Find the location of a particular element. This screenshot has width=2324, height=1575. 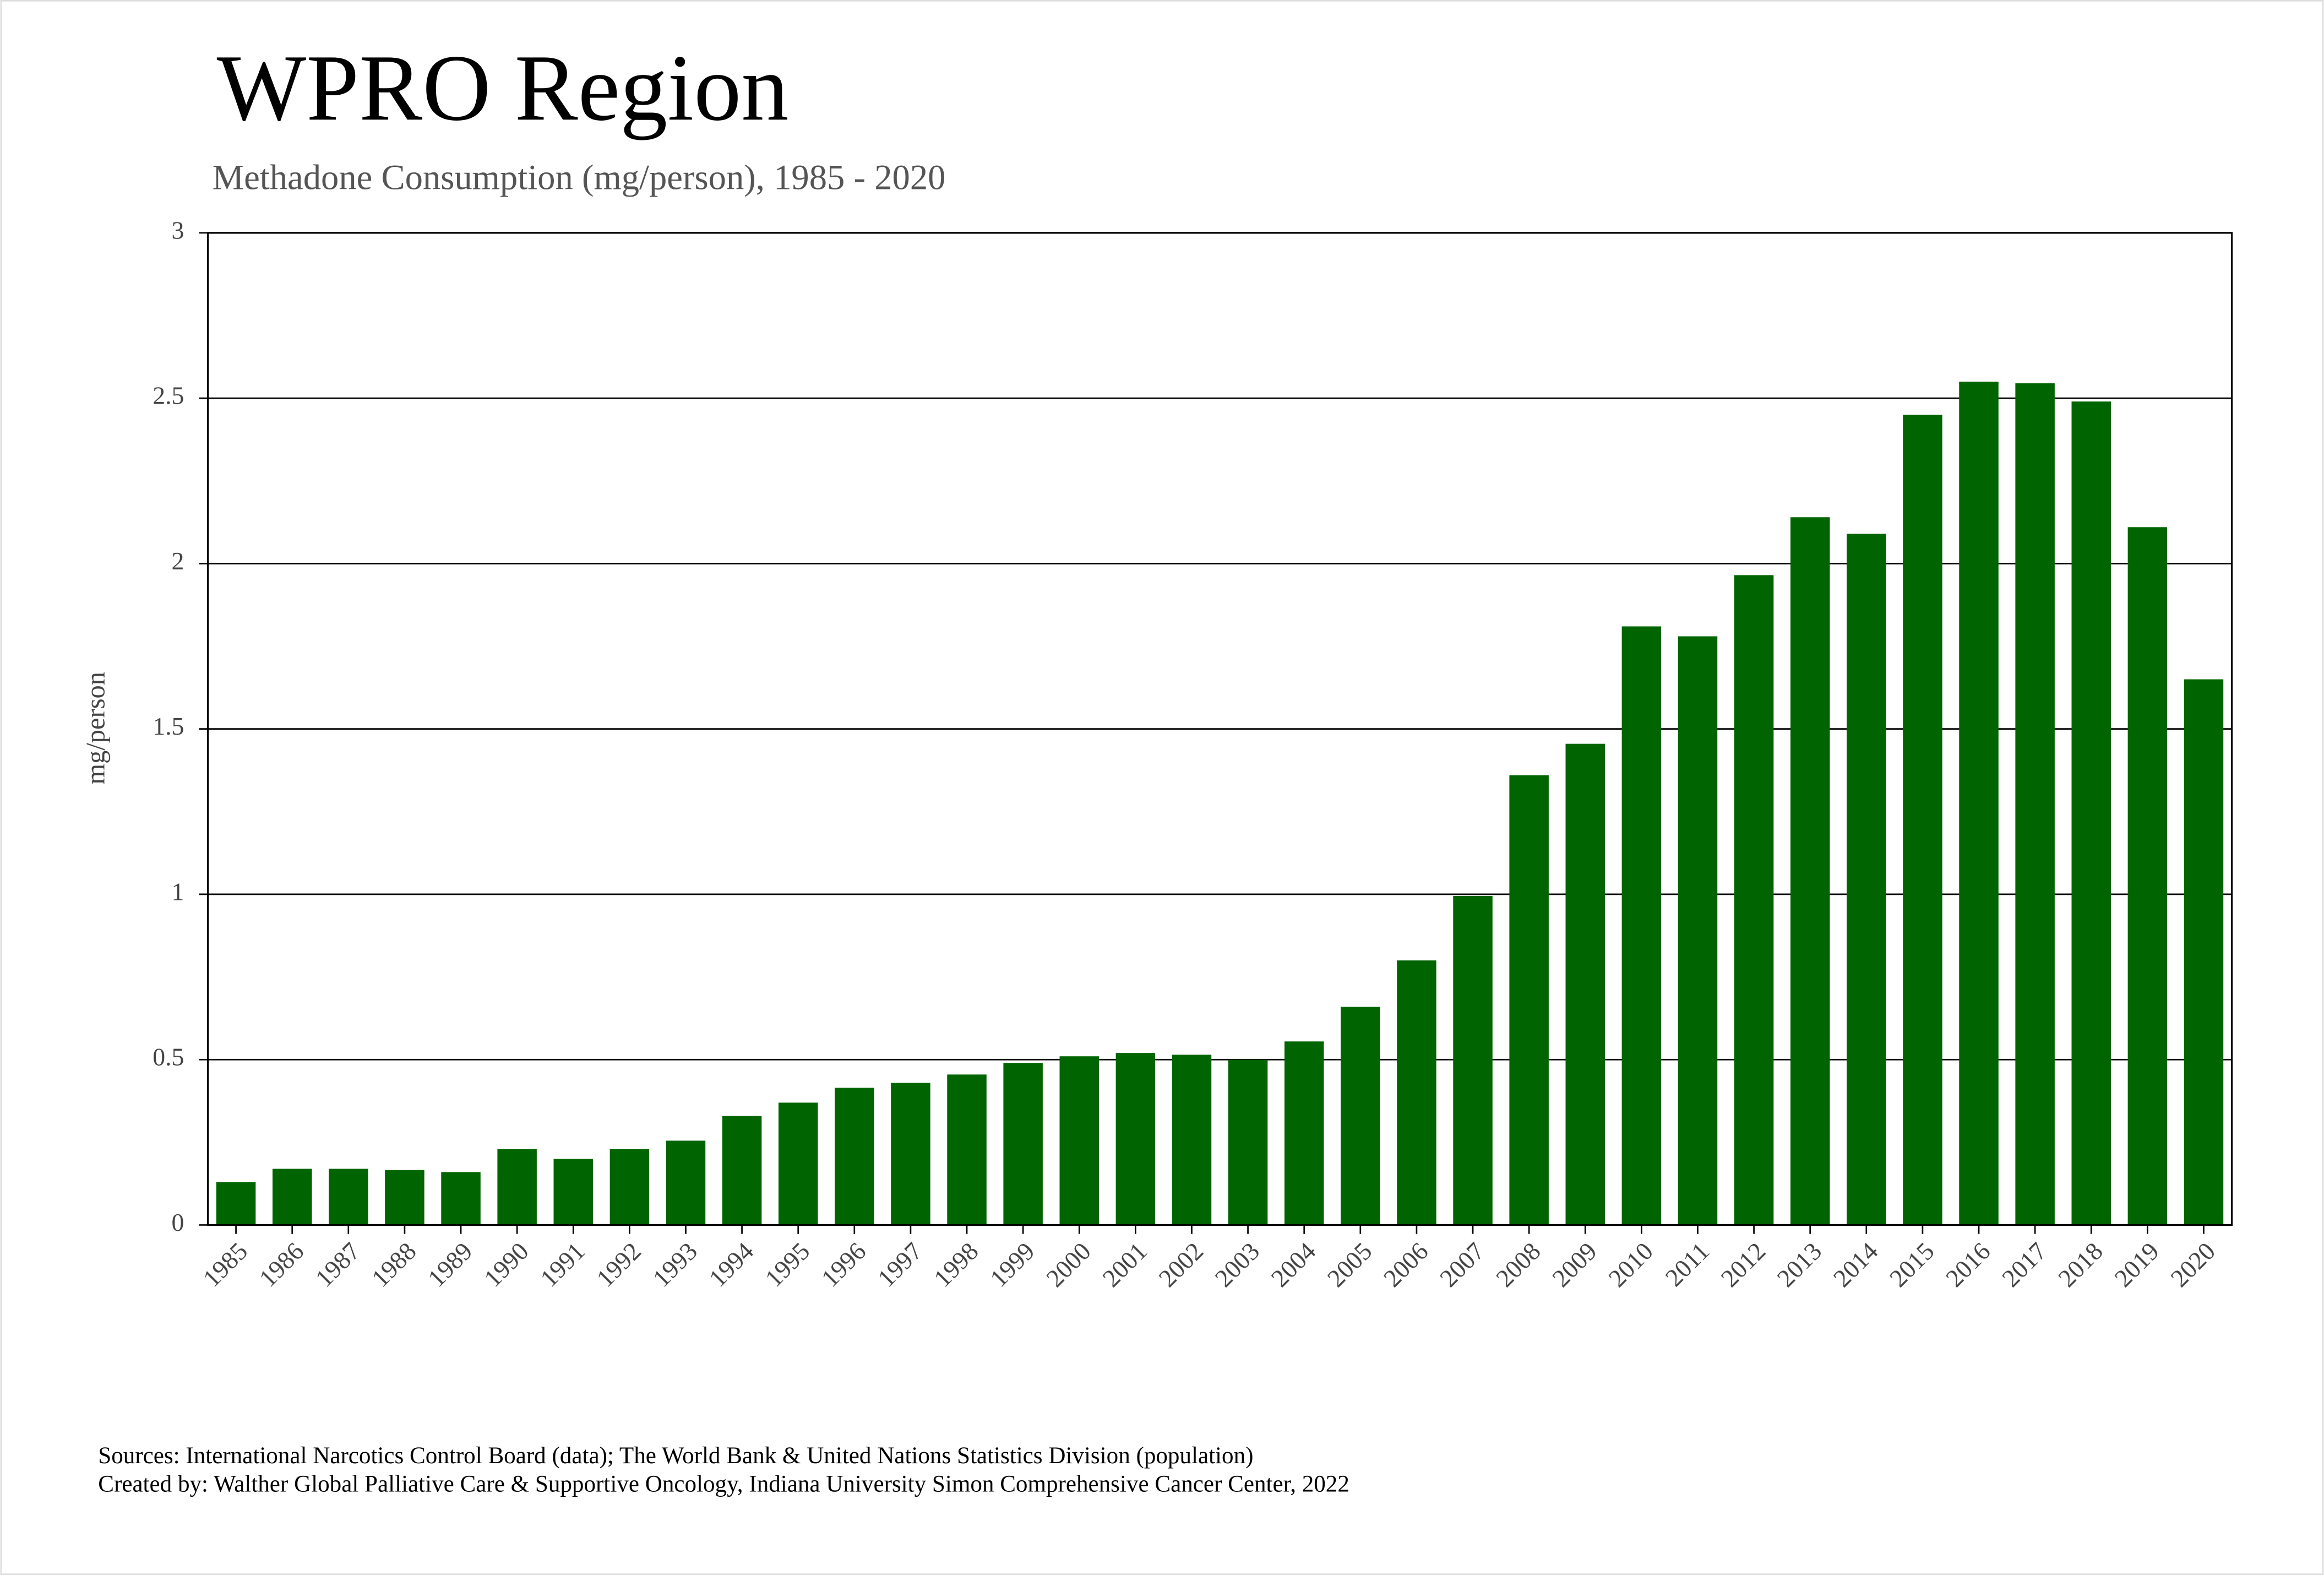

y-tick-label: 0.5 is located at coordinates (168, 1057).